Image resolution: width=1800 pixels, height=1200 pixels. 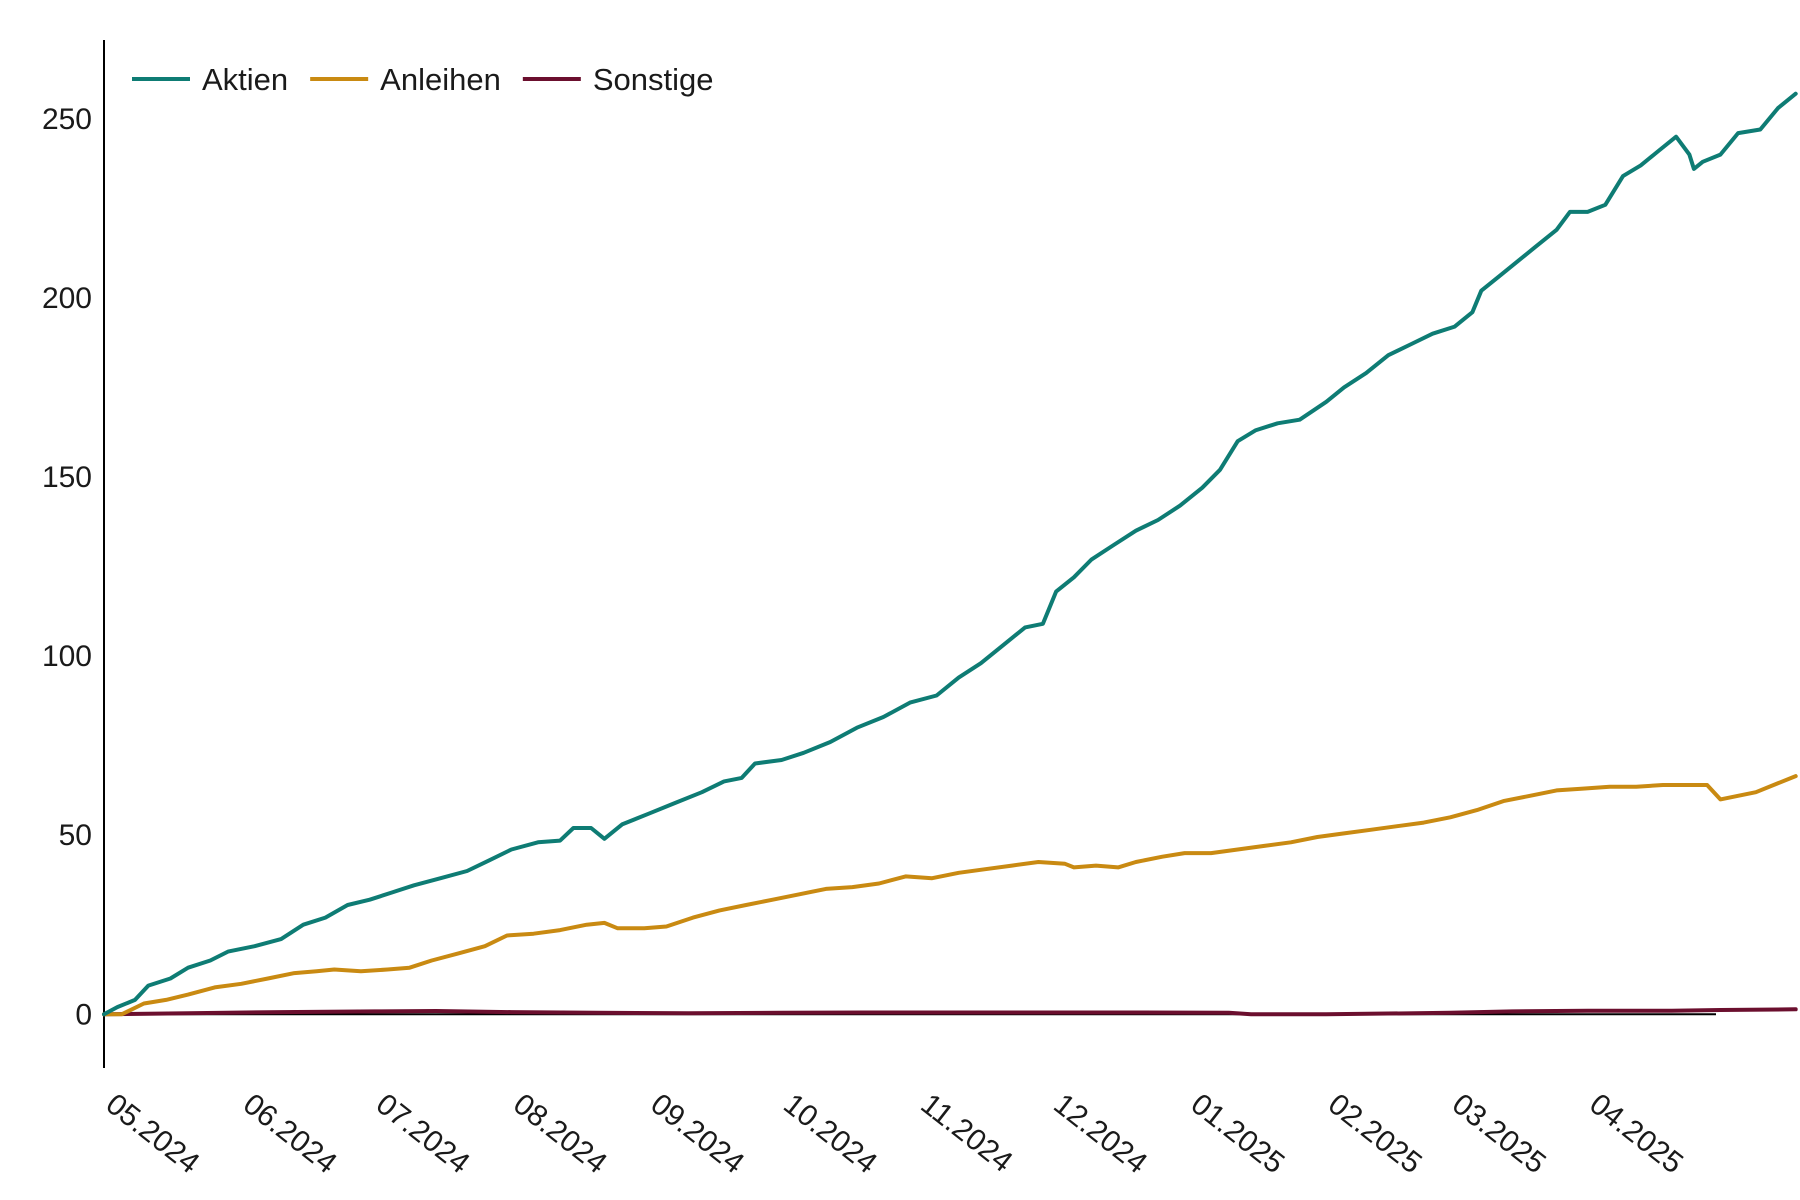 What do you see at coordinates (1499, 1134) in the screenshot?
I see `x-tick-label: 03.2025` at bounding box center [1499, 1134].